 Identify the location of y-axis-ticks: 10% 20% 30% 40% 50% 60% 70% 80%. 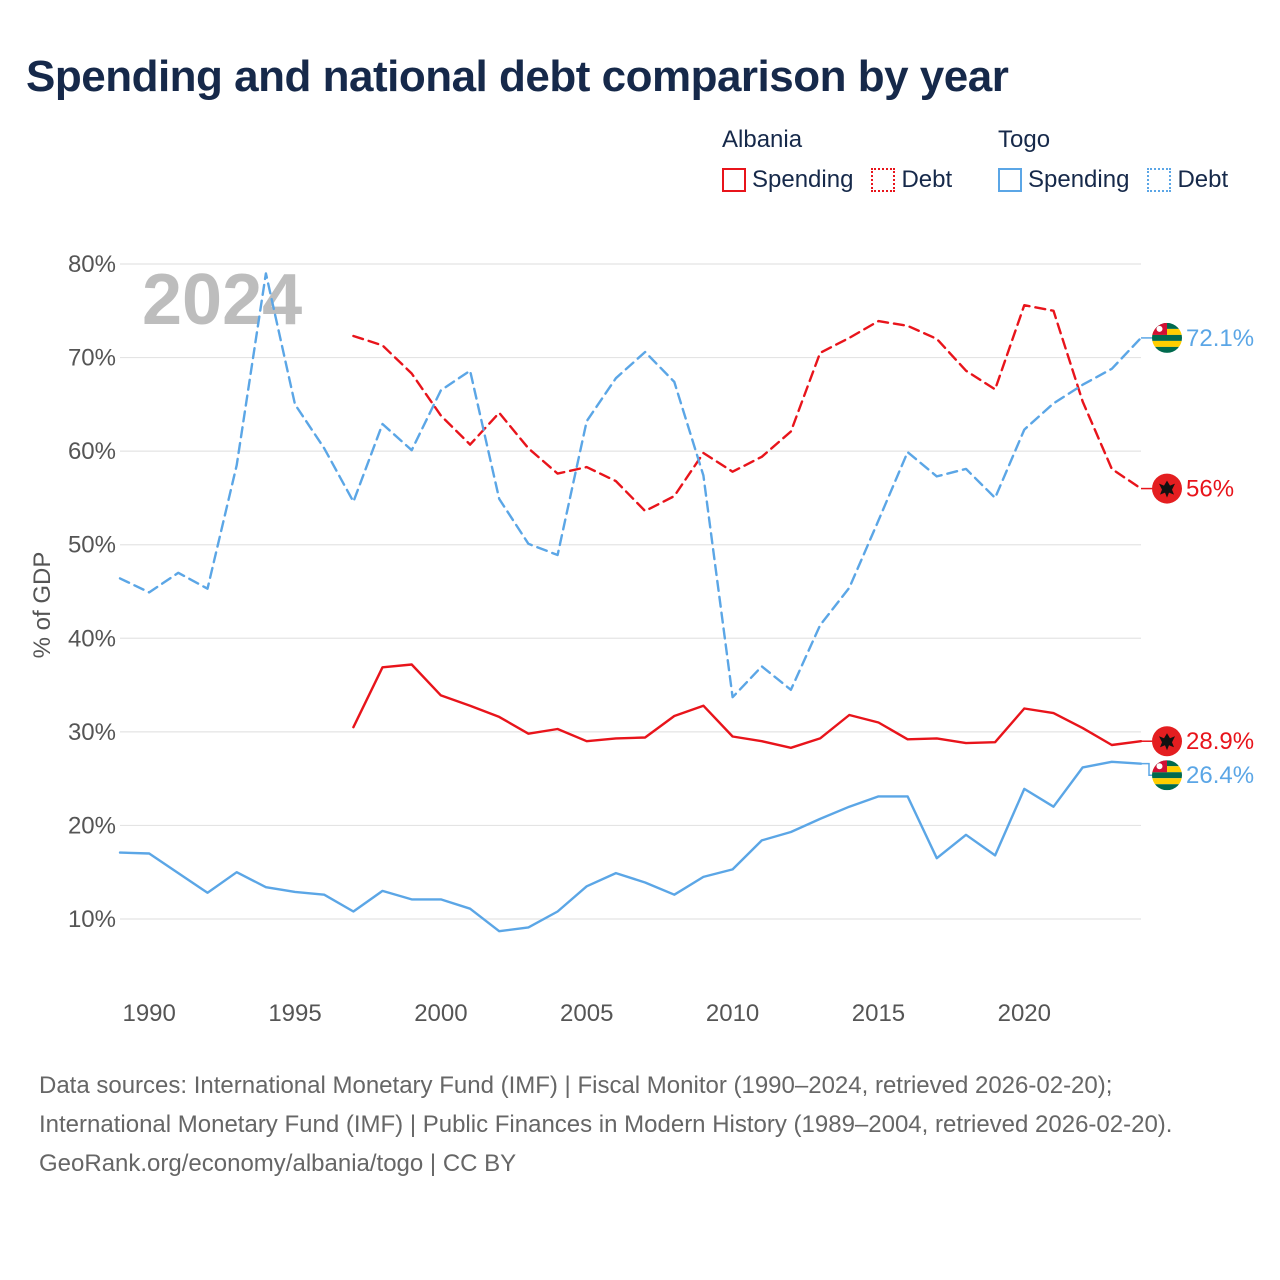
(92, 592).